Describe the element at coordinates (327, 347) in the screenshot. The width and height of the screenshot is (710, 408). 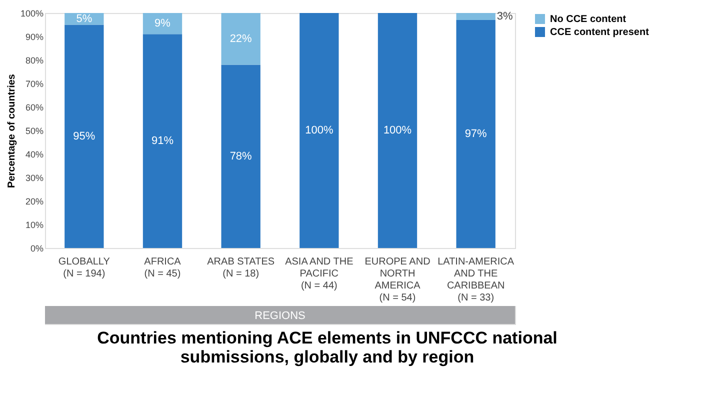
I see `text: Countries mentioning ACE elements in UNFCCC national submissions, globally and by region` at that location.